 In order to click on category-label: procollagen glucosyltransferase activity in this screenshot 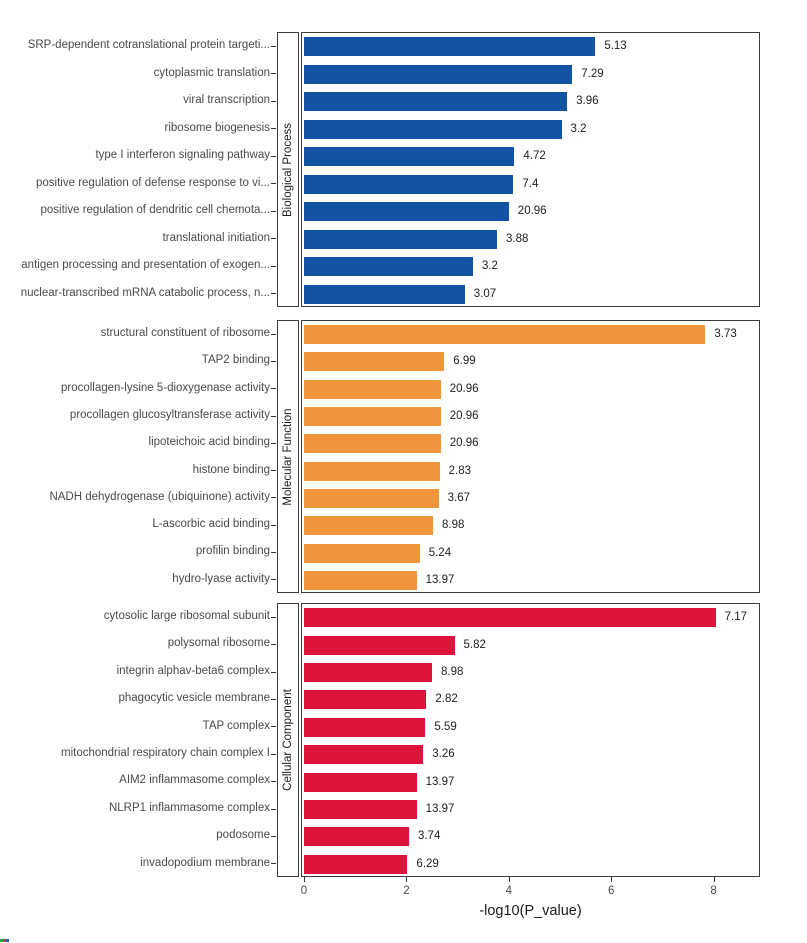, I will do `click(169, 414)`.